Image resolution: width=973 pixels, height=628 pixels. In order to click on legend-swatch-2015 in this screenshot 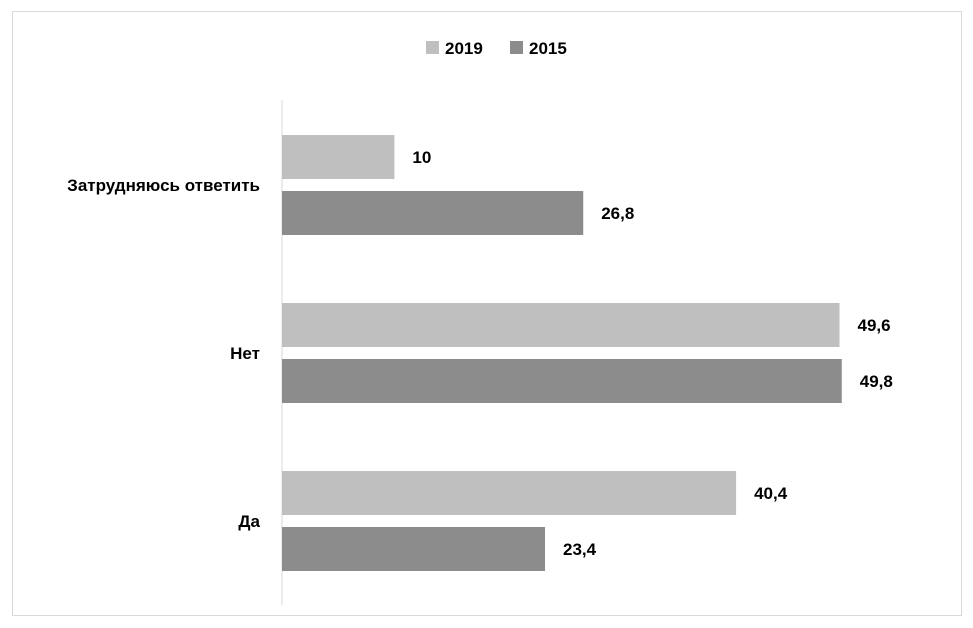, I will do `click(516, 47)`.